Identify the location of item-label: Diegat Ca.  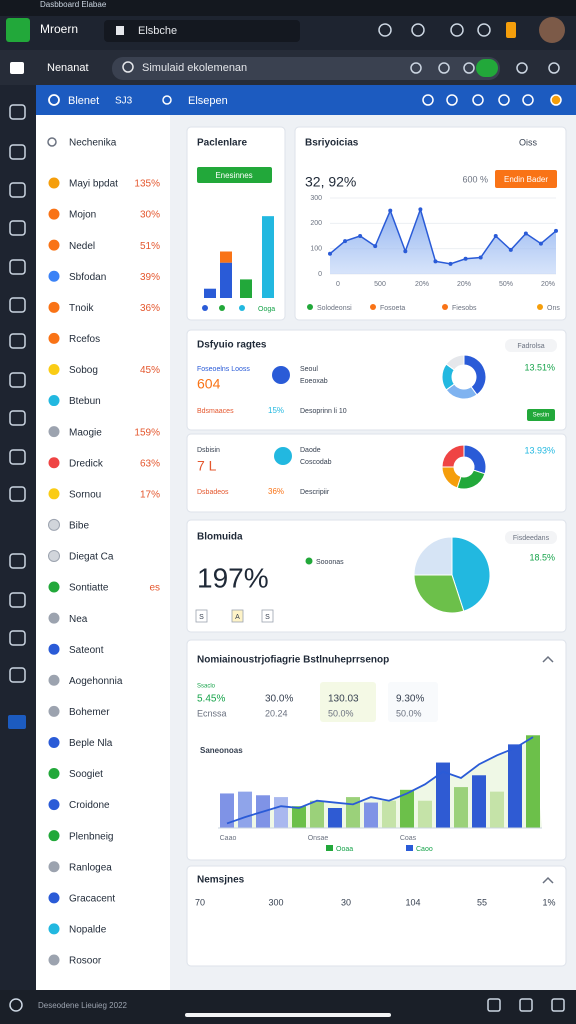
(91, 557).